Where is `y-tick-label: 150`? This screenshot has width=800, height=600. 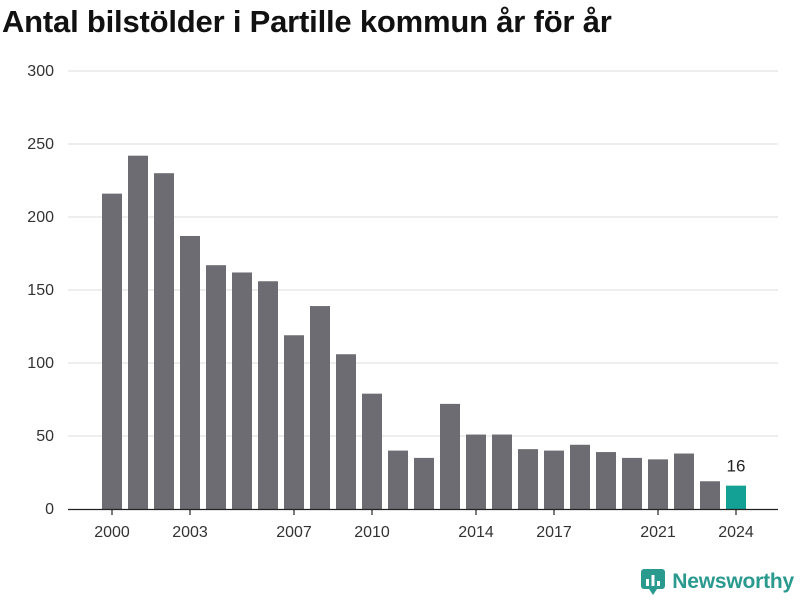
y-tick-label: 150 is located at coordinates (40, 290).